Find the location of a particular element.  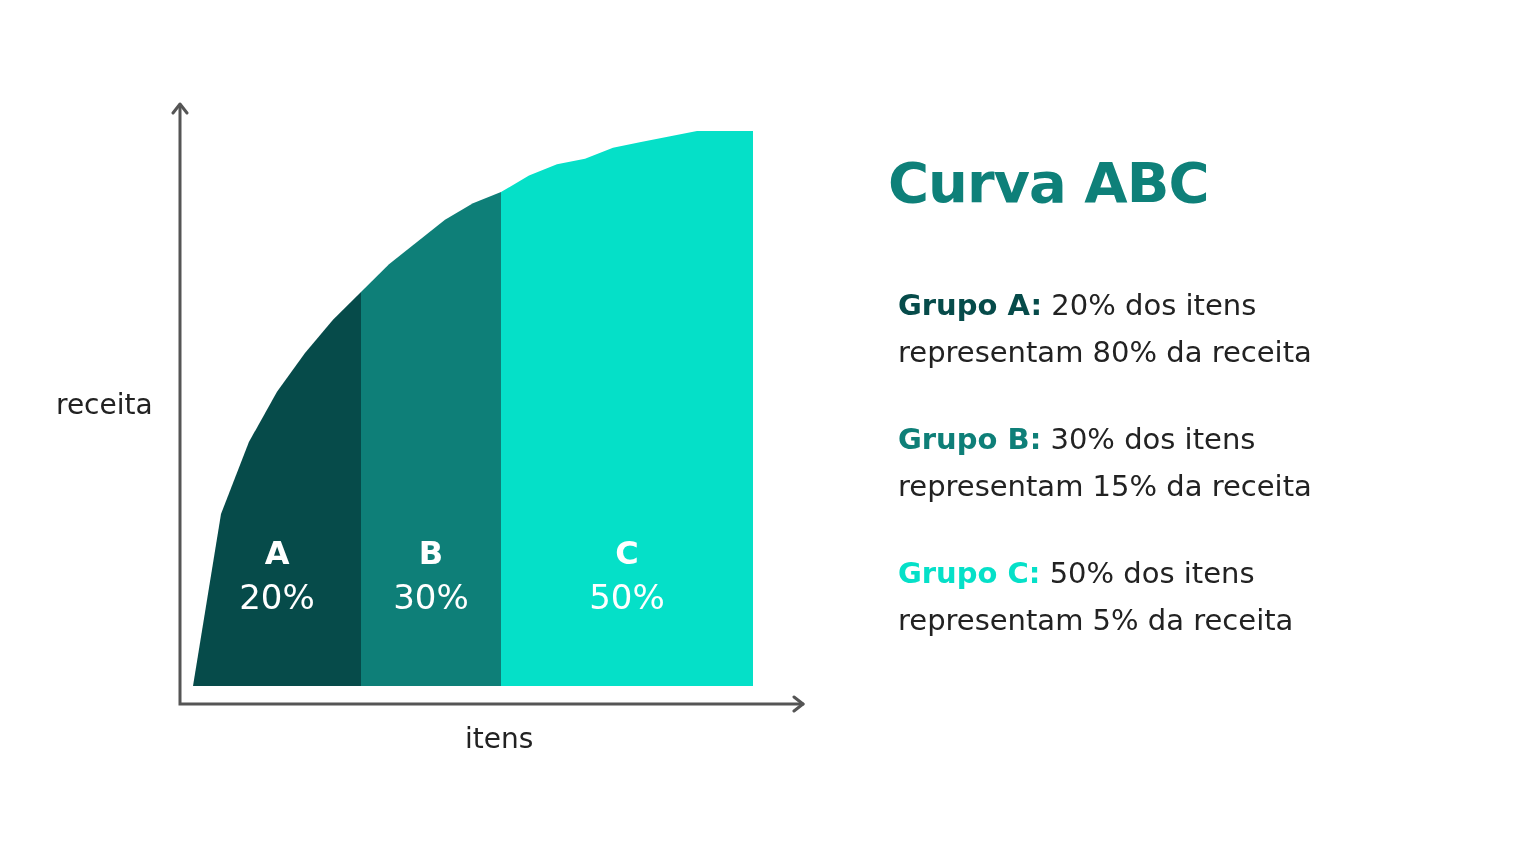

text: Curva ABC is located at coordinates (1048, 182).